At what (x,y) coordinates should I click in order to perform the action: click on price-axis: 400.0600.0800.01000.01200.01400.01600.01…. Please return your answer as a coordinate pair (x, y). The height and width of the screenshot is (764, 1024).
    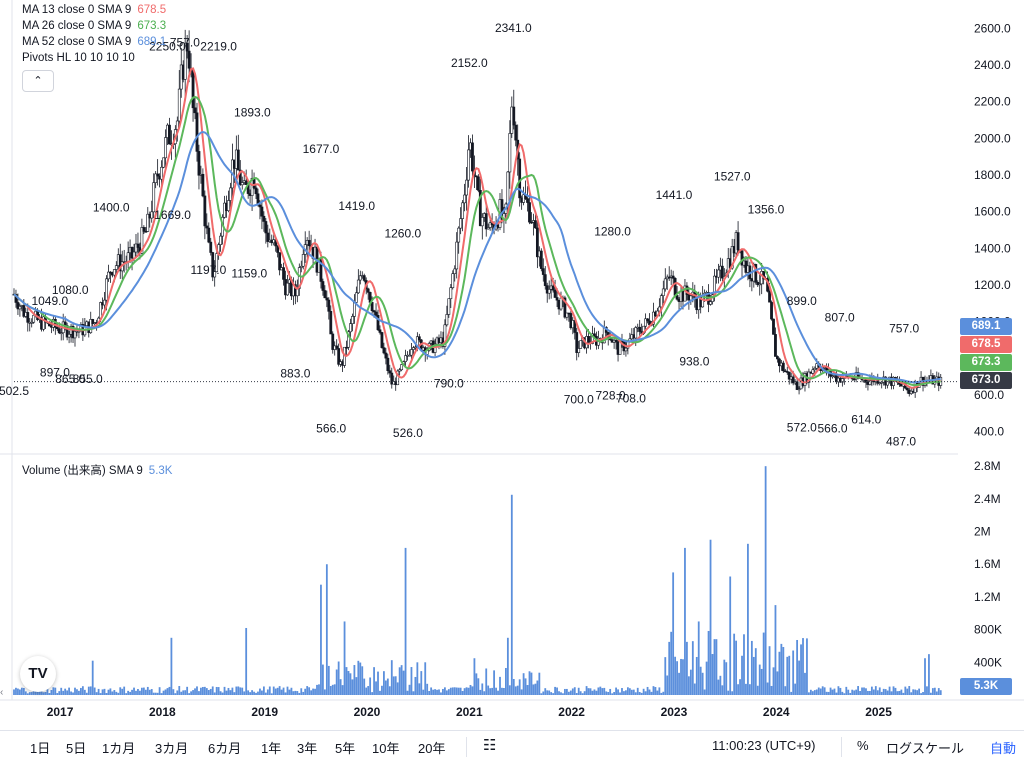
    Looking at the image, I should click on (992, 229).